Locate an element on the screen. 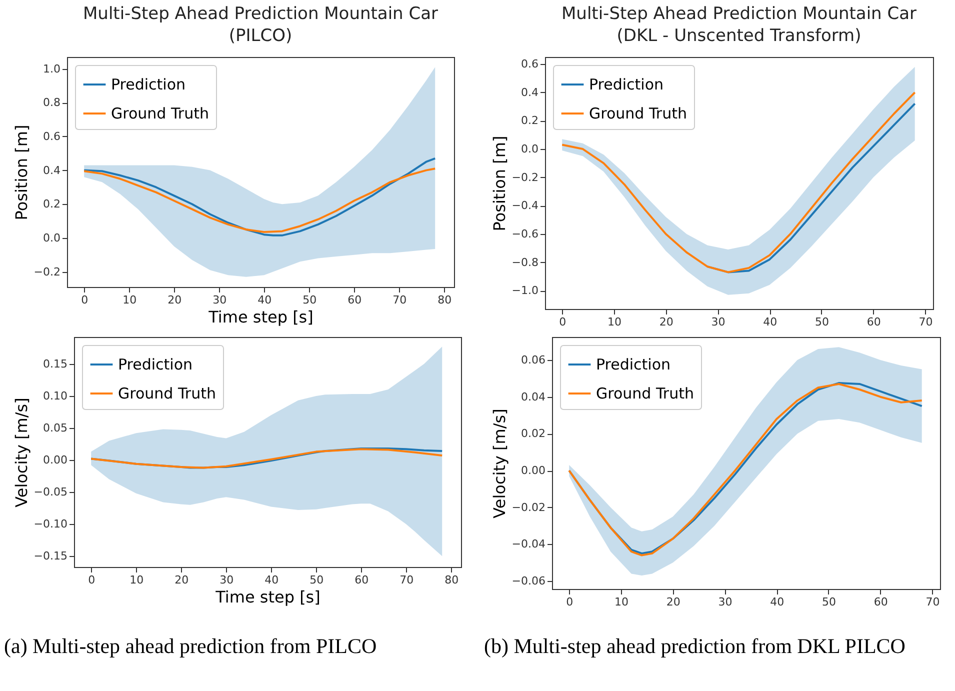  y-tick-label: 0.10 is located at coordinates (55, 395).